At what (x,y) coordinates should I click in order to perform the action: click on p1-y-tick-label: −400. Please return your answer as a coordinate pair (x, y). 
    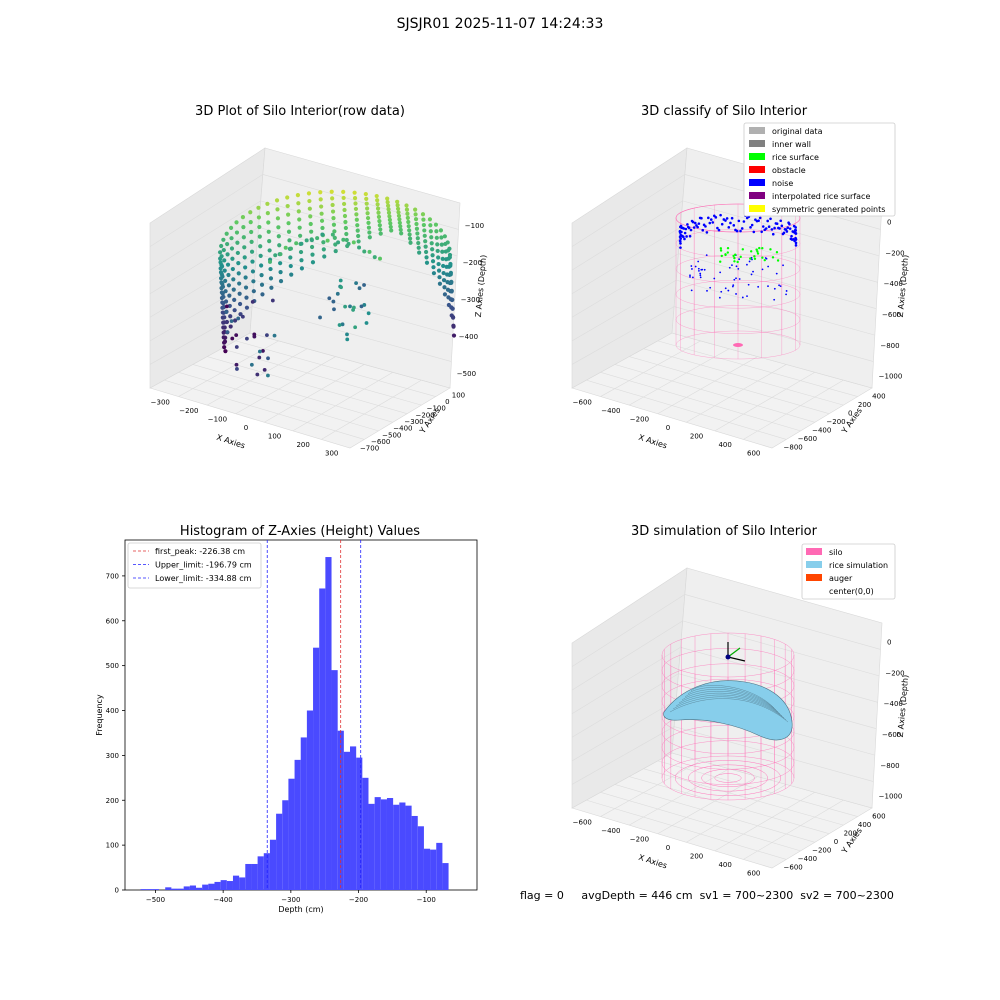
    Looking at the image, I should click on (402, 429).